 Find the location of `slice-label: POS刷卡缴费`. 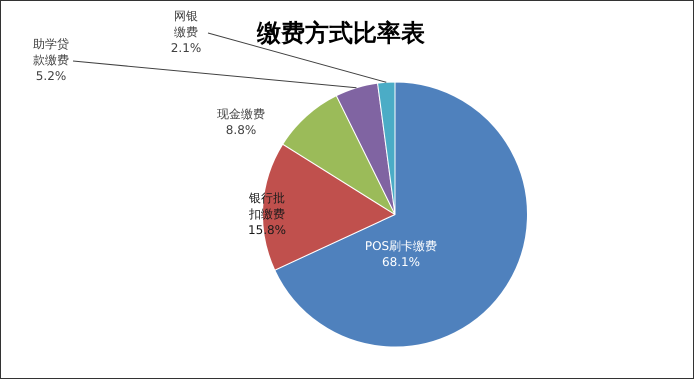

slice-label: POS刷卡缴费 is located at coordinates (401, 246).